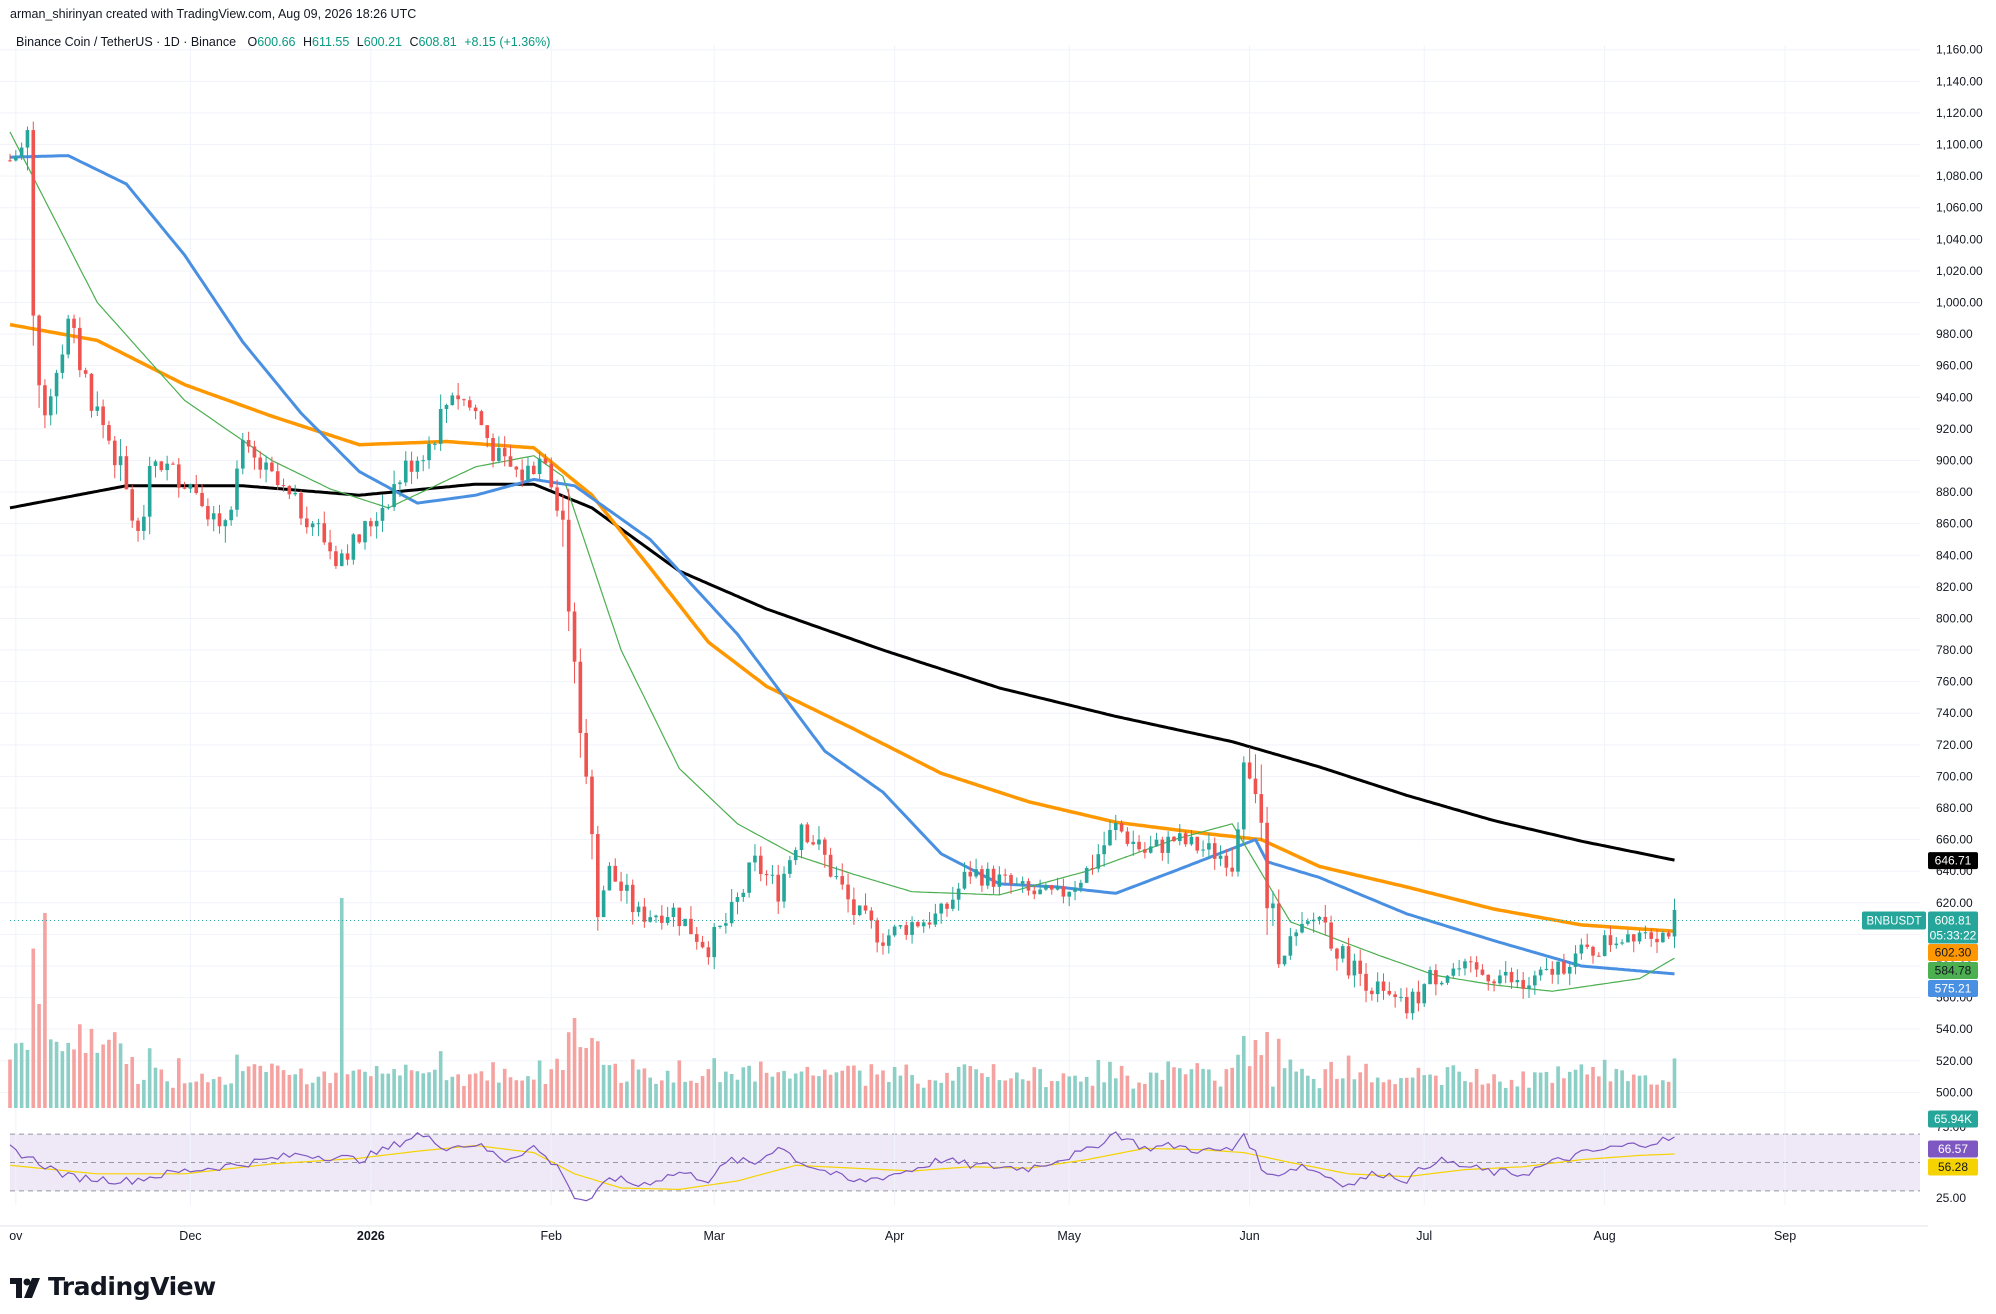  Describe the element at coordinates (842, 1166) in the screenshot. I see `rsi-line` at that location.